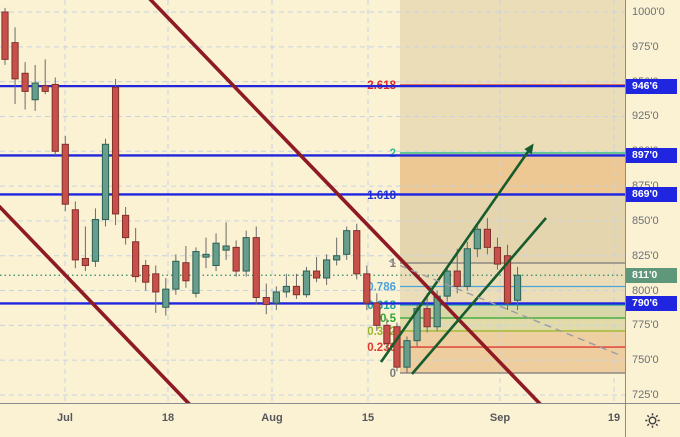  I want to click on axis-settings-corner, so click(652, 420).